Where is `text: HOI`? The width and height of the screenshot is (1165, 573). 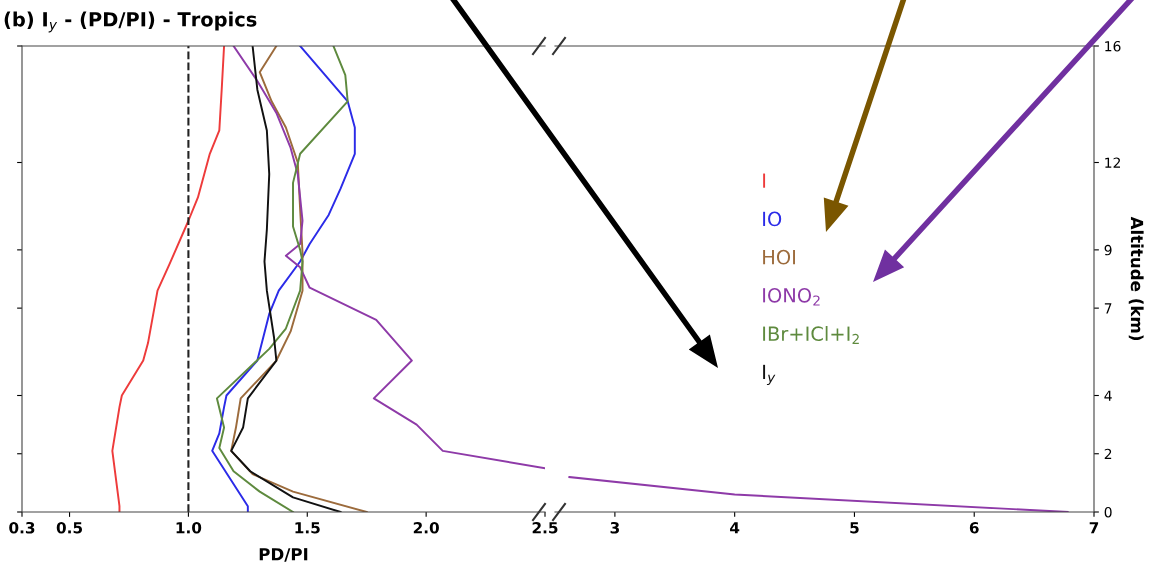
text: HOI is located at coordinates (779, 257).